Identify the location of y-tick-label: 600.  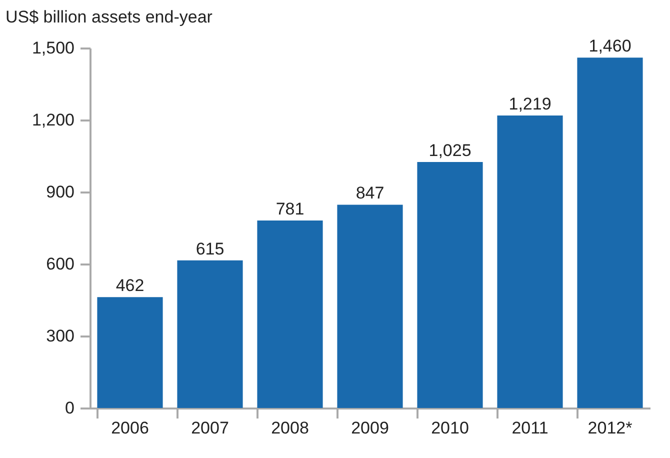
(60, 264).